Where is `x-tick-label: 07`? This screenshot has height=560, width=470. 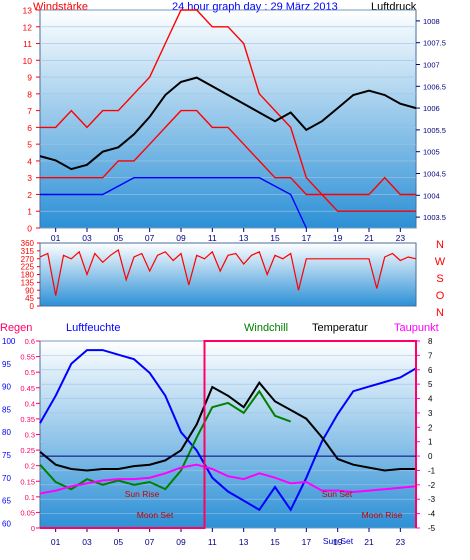 x-tick-label: 07 is located at coordinates (150, 238).